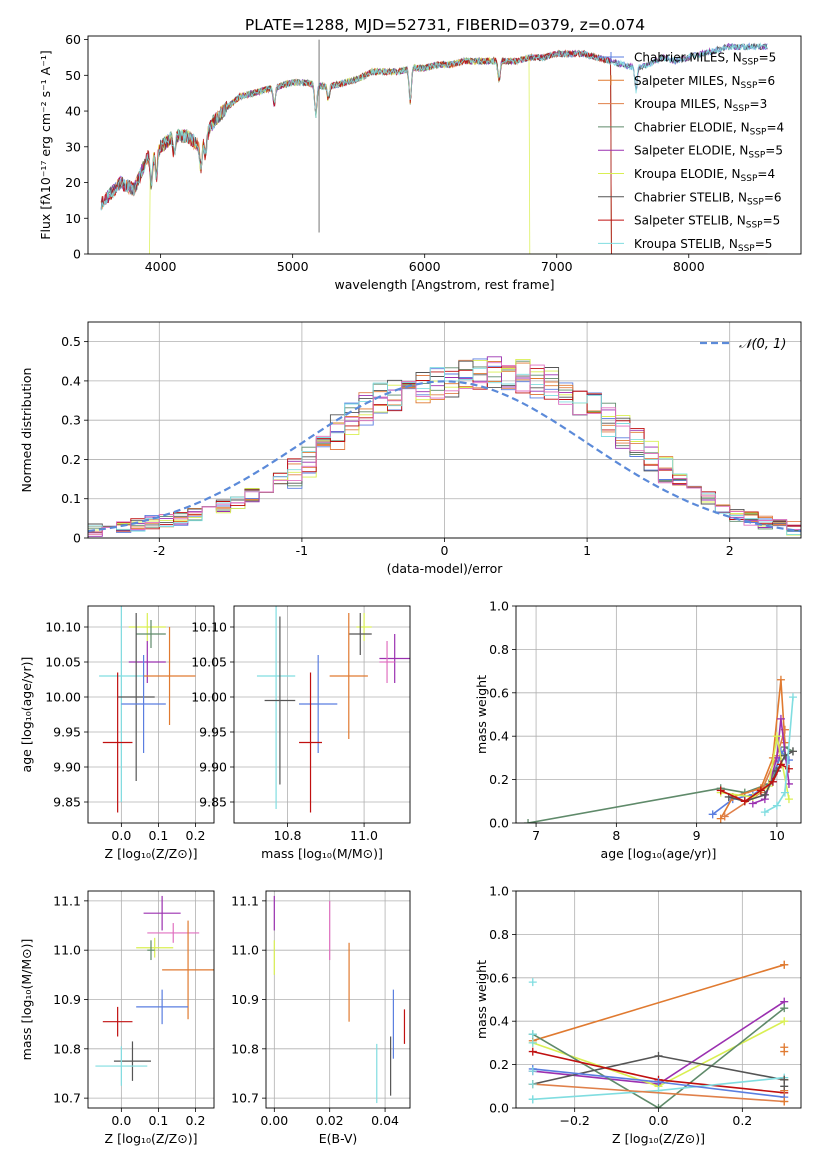 The height and width of the screenshot is (1170, 819). What do you see at coordinates (77, 538) in the screenshot?
I see `y-tick-label: 0` at bounding box center [77, 538].